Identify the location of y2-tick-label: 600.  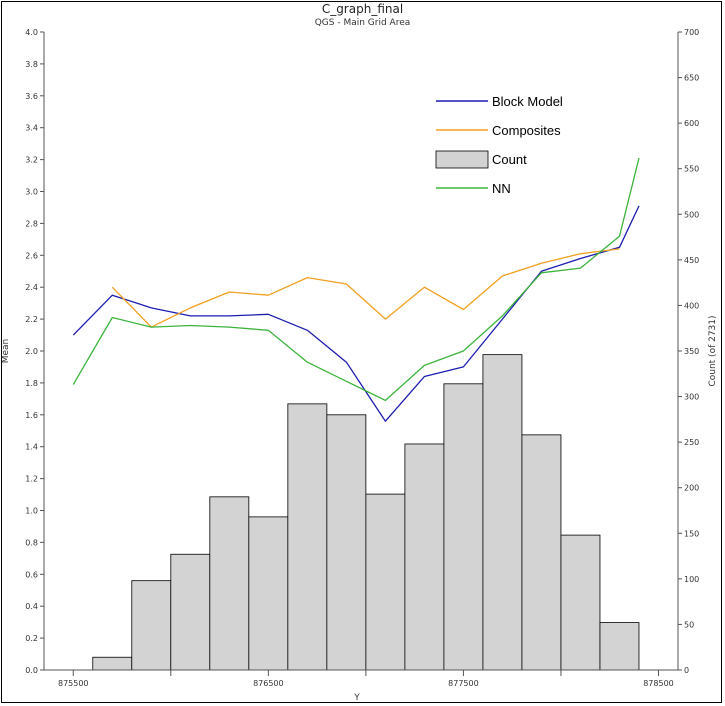
(691, 123).